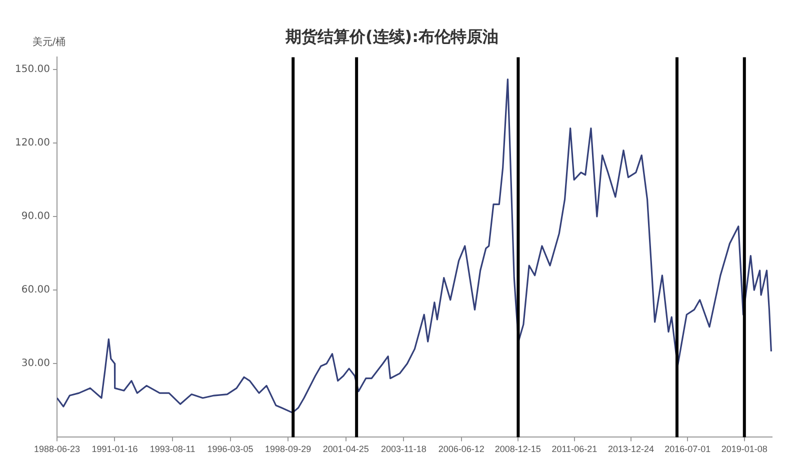 The image size is (796, 470). What do you see at coordinates (35, 290) in the screenshot?
I see `y-tick-label: 60.00` at bounding box center [35, 290].